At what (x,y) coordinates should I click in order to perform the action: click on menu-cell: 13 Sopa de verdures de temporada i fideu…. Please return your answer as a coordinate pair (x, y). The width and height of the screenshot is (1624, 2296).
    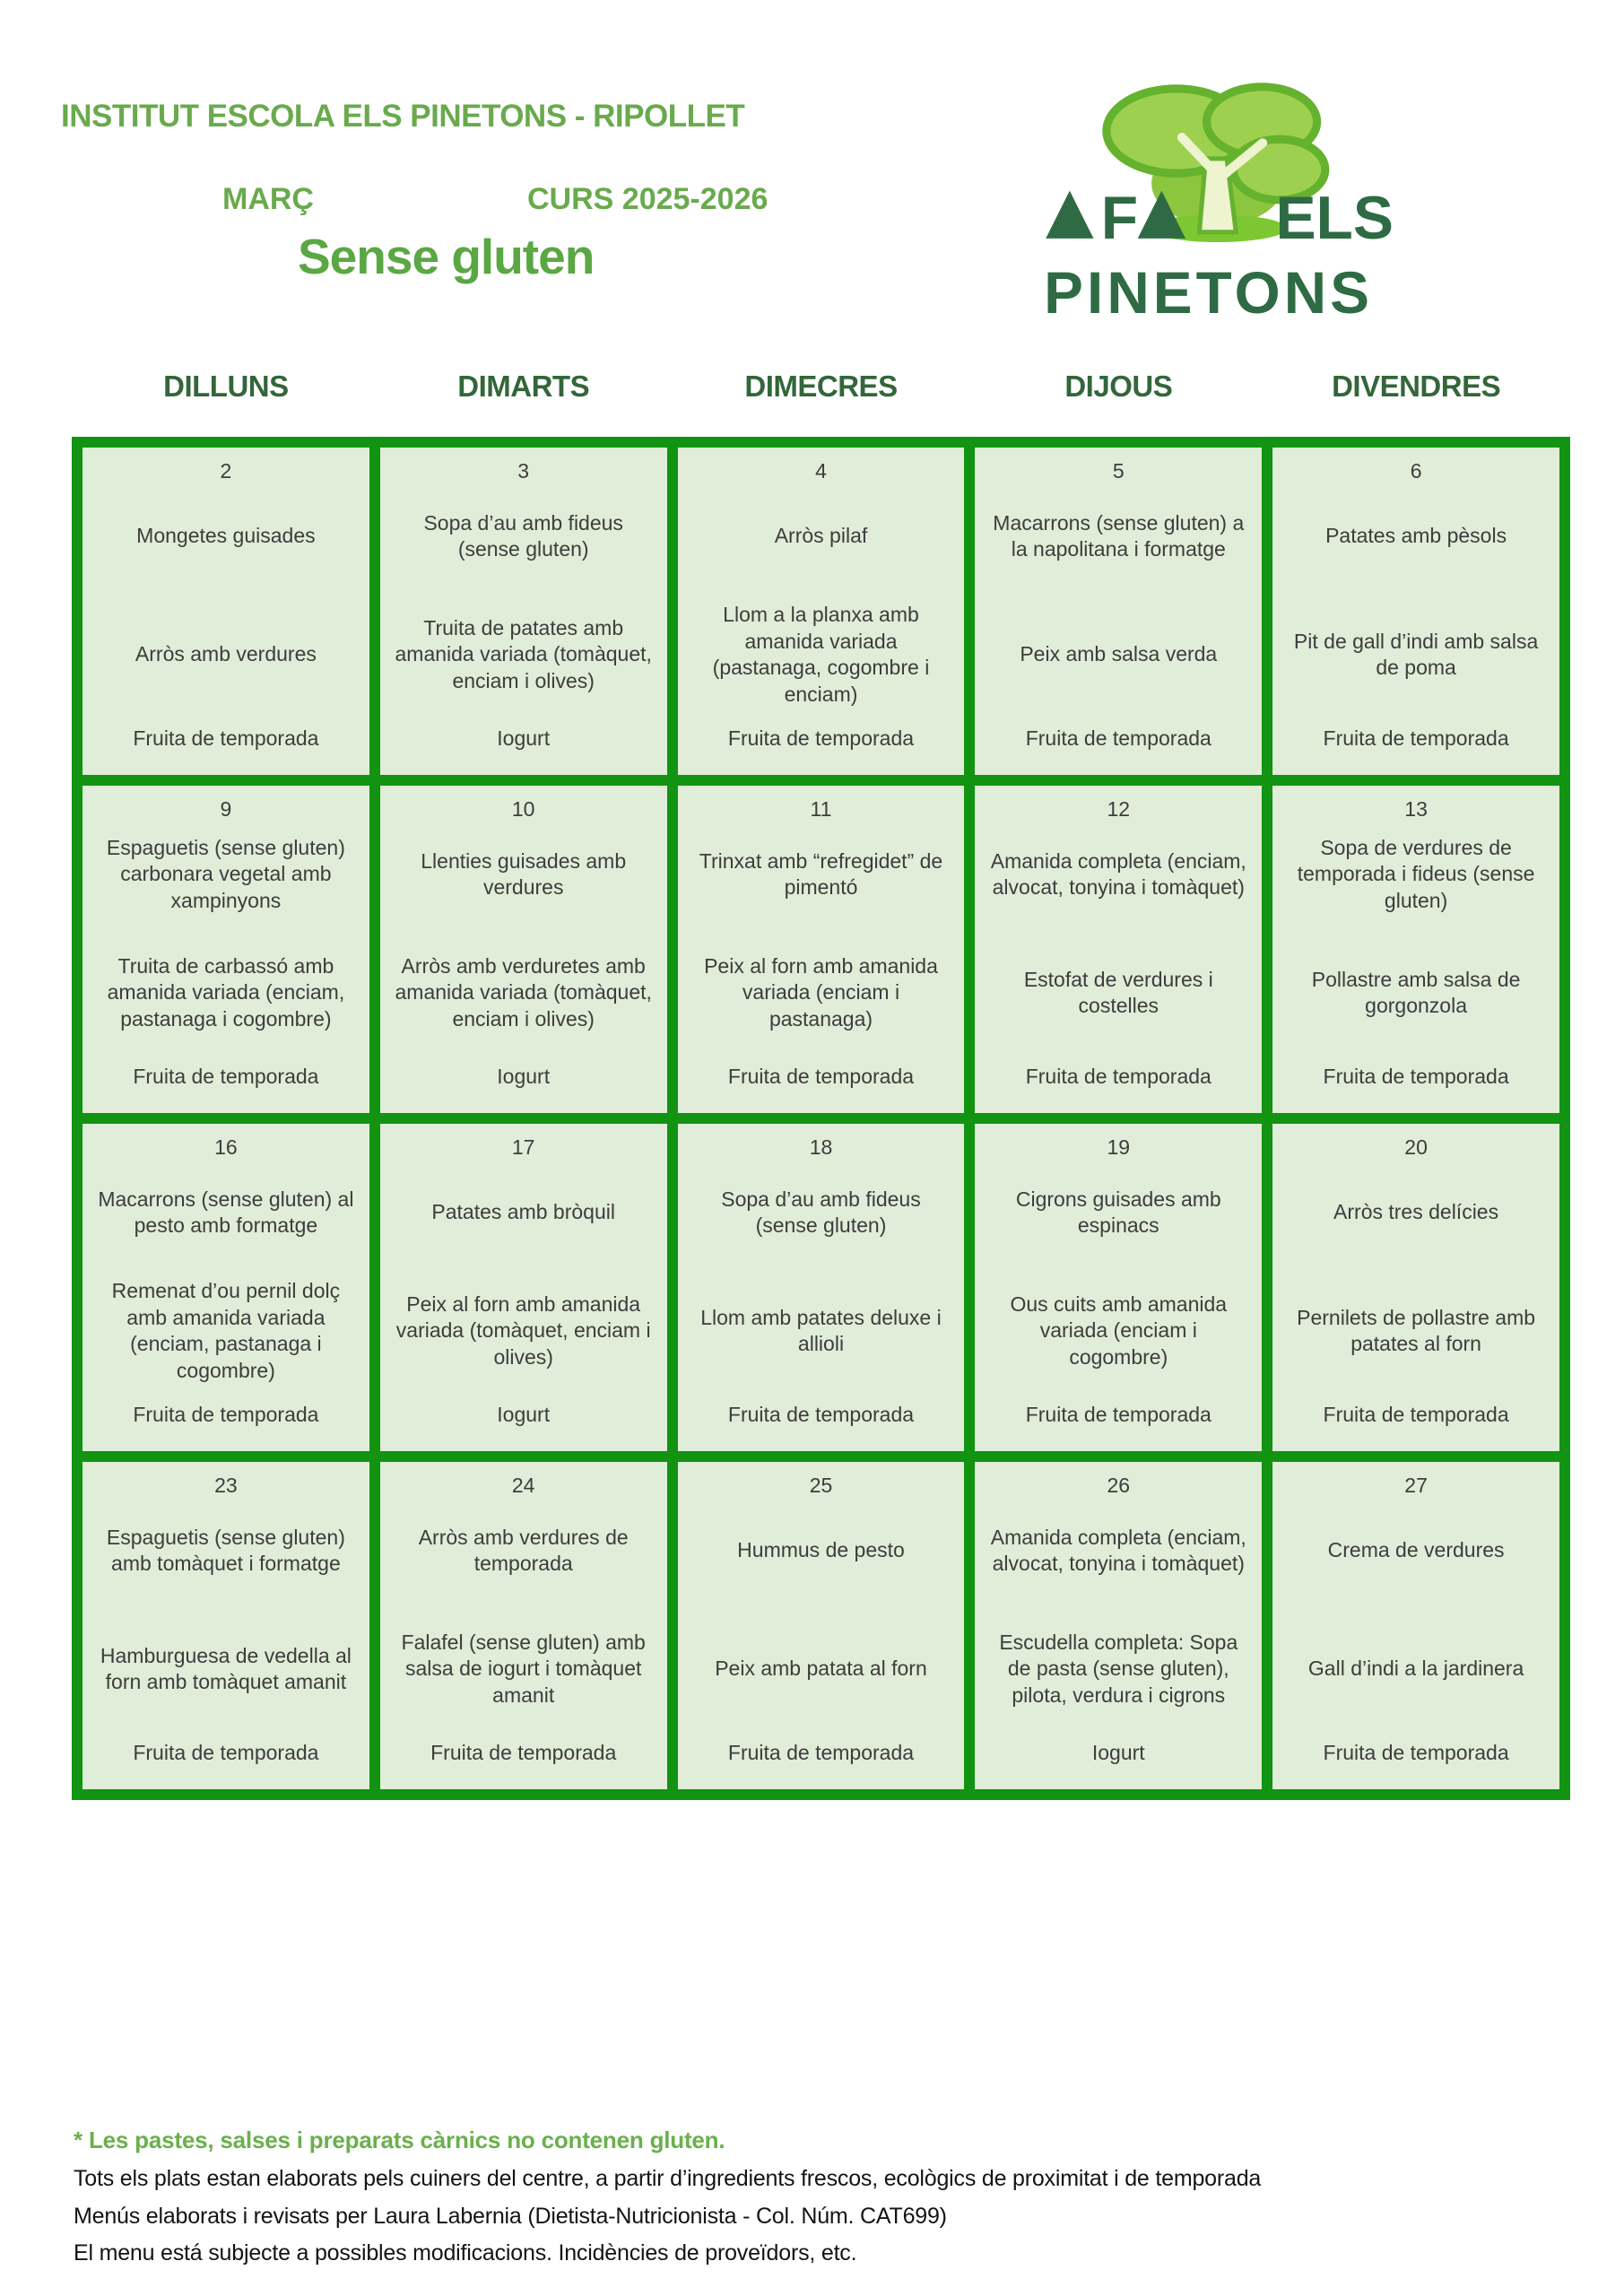
    Looking at the image, I should click on (1415, 949).